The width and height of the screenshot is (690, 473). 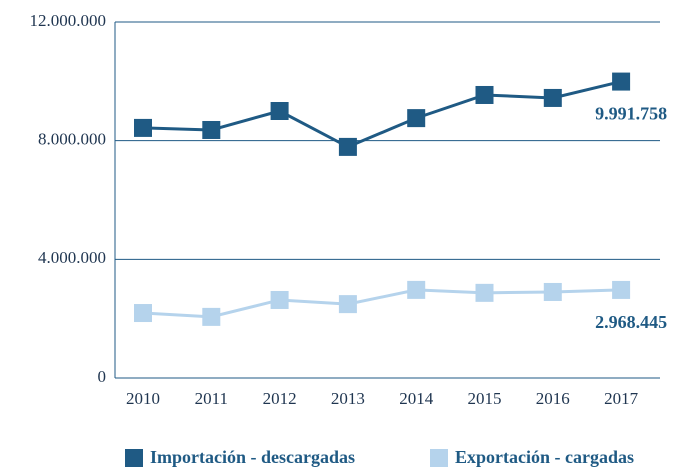 What do you see at coordinates (553, 398) in the screenshot?
I see `x-tick-label: 2016` at bounding box center [553, 398].